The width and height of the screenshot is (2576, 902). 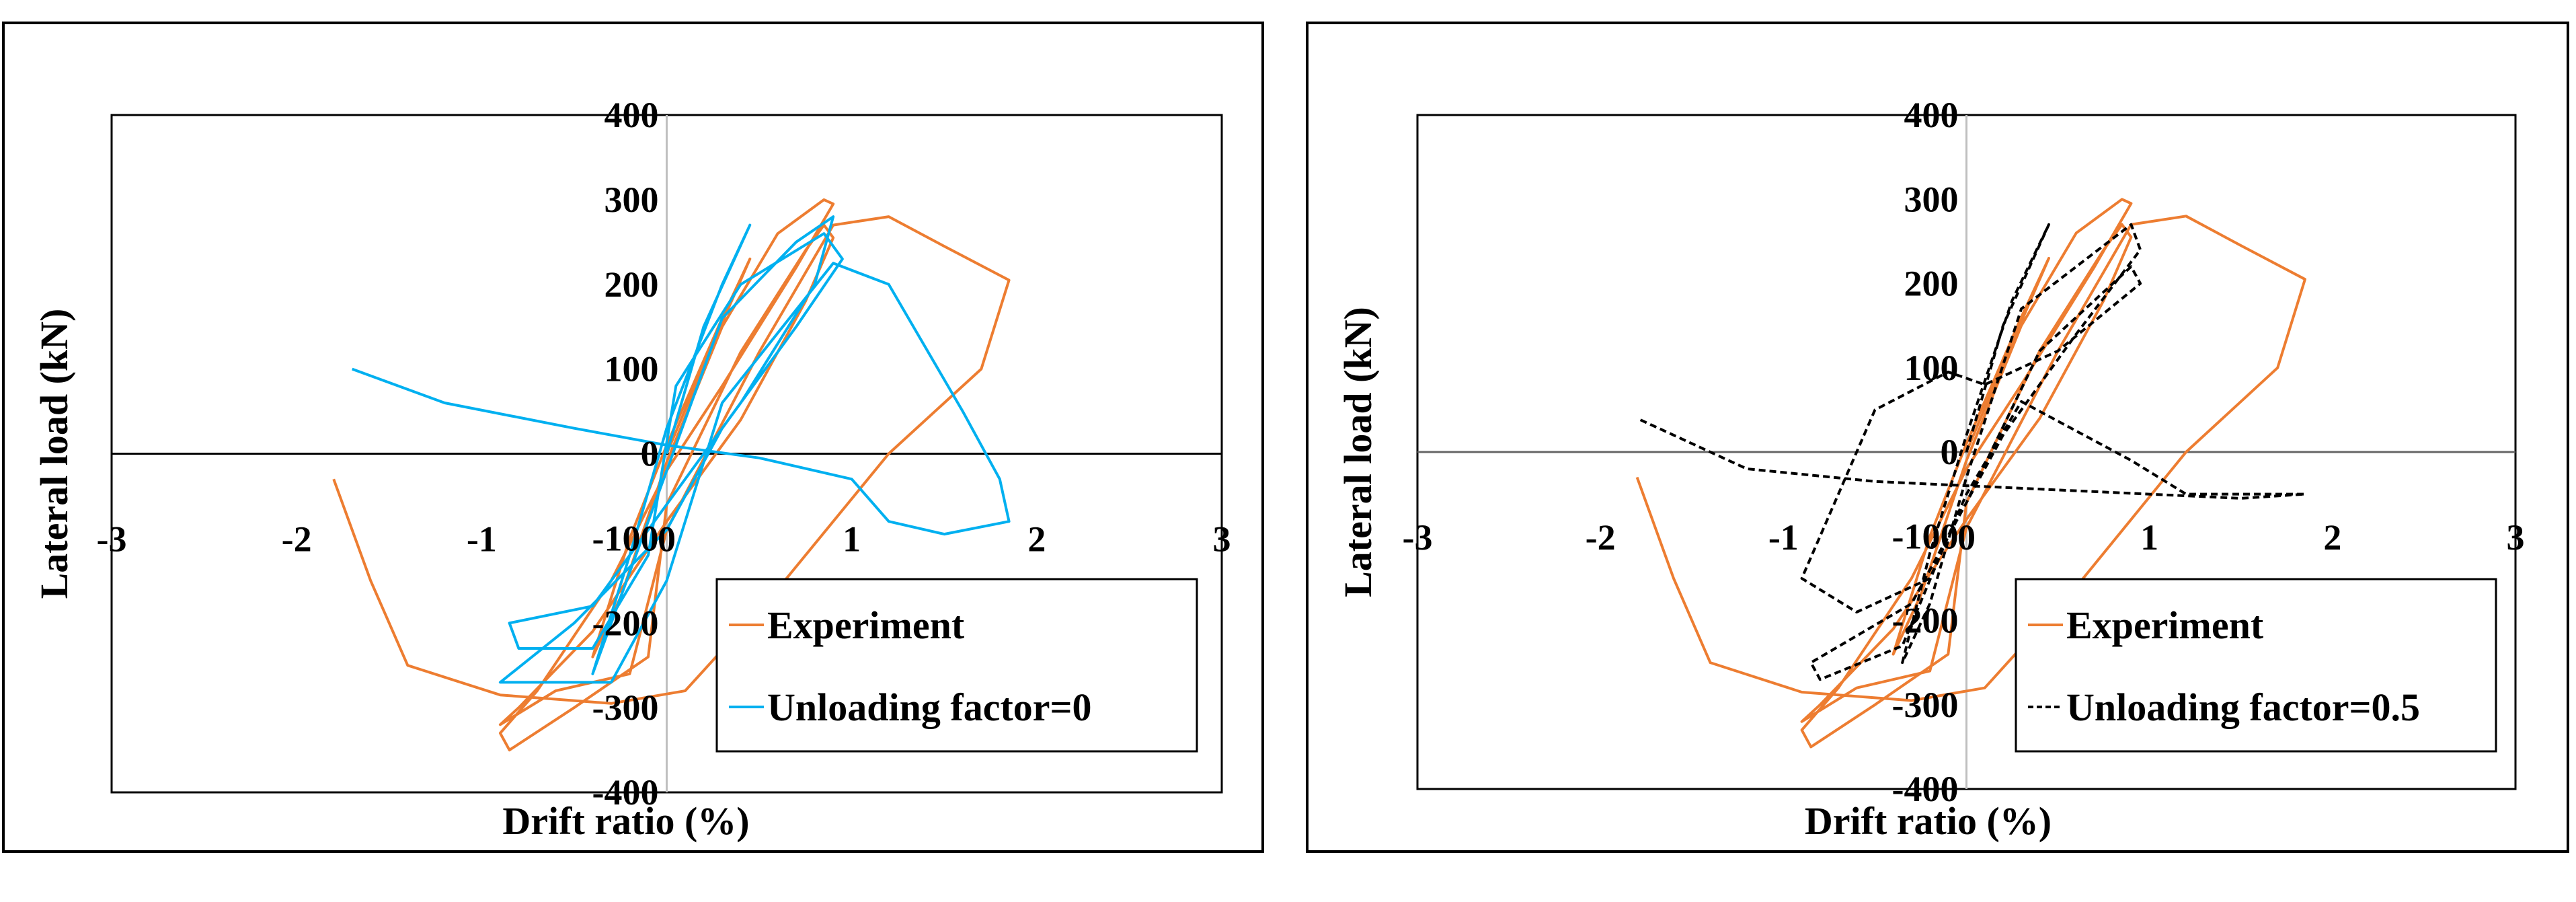 I want to click on legend: Experiment Unloading factor=0.5, so click(x=2256, y=665).